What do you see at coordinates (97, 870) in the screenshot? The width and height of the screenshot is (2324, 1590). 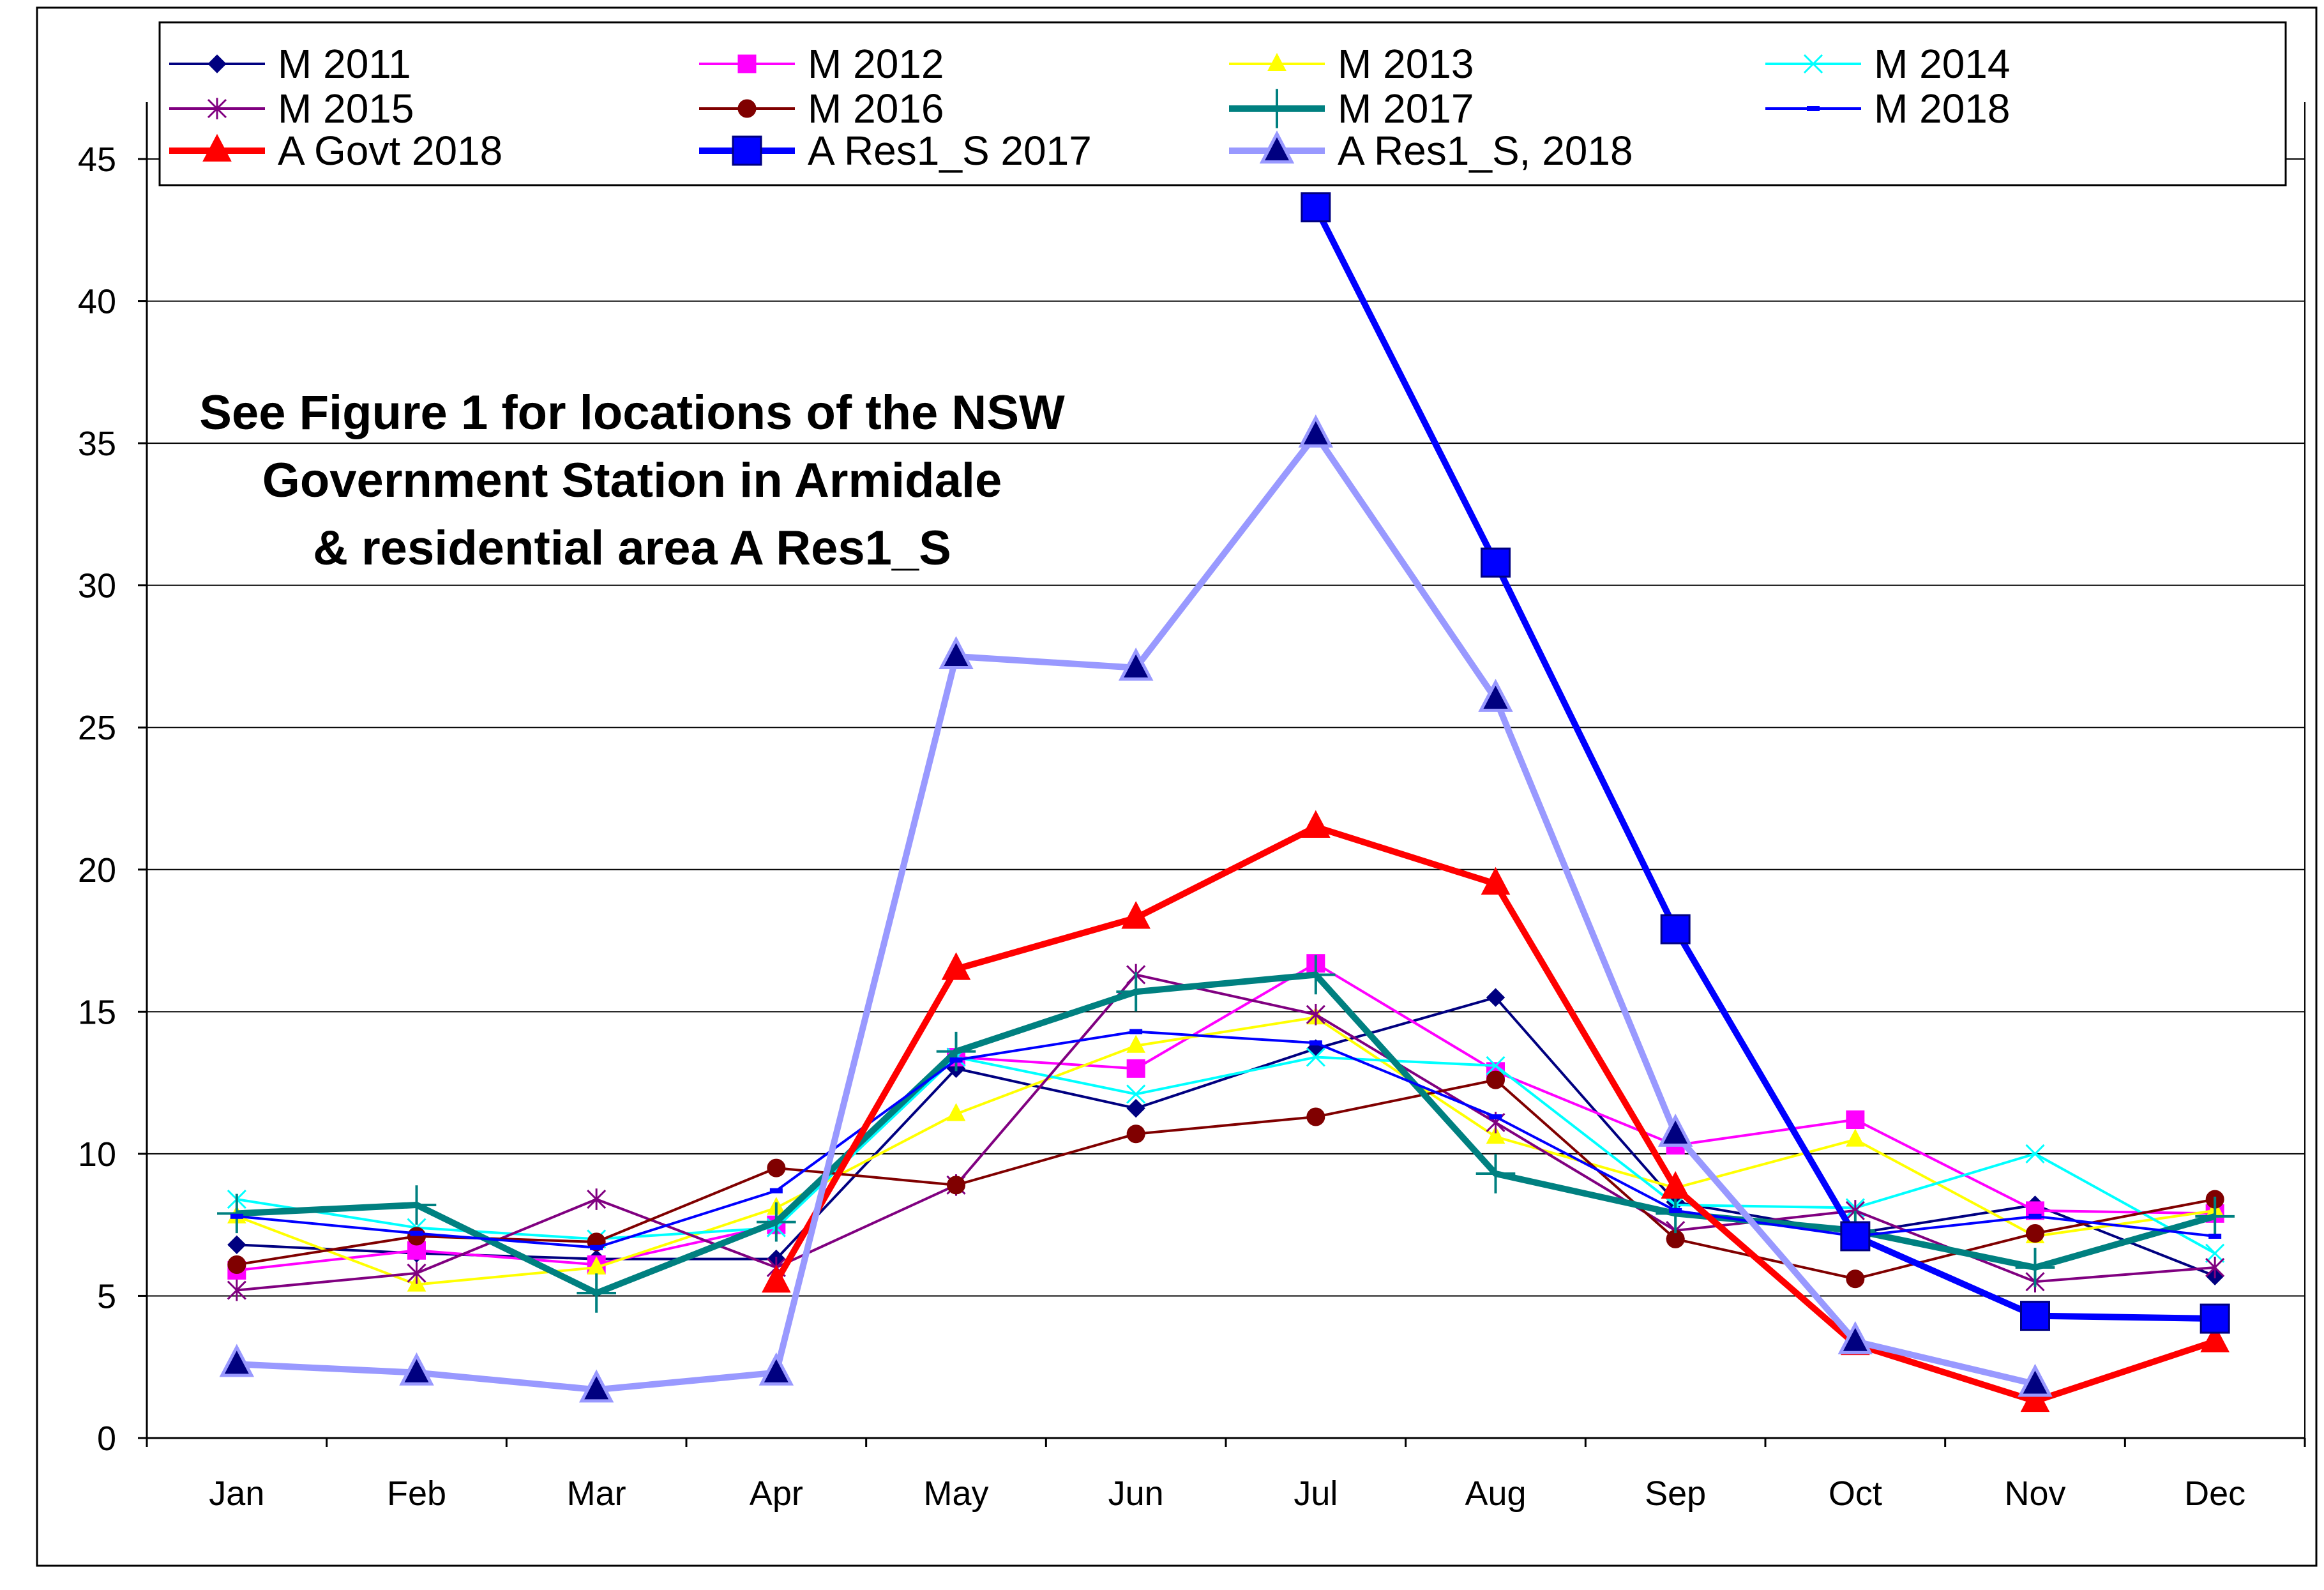 I see `y-tick-label: 20` at bounding box center [97, 870].